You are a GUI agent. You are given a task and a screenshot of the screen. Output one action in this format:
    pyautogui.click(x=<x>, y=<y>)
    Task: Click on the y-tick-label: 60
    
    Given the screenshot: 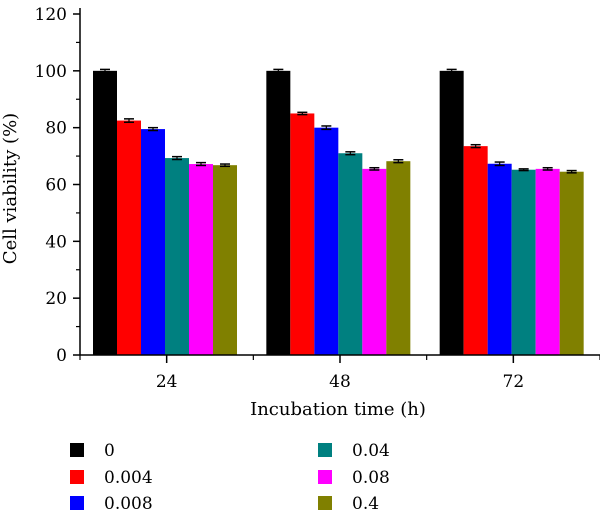 What is the action you would take?
    pyautogui.click(x=56, y=186)
    